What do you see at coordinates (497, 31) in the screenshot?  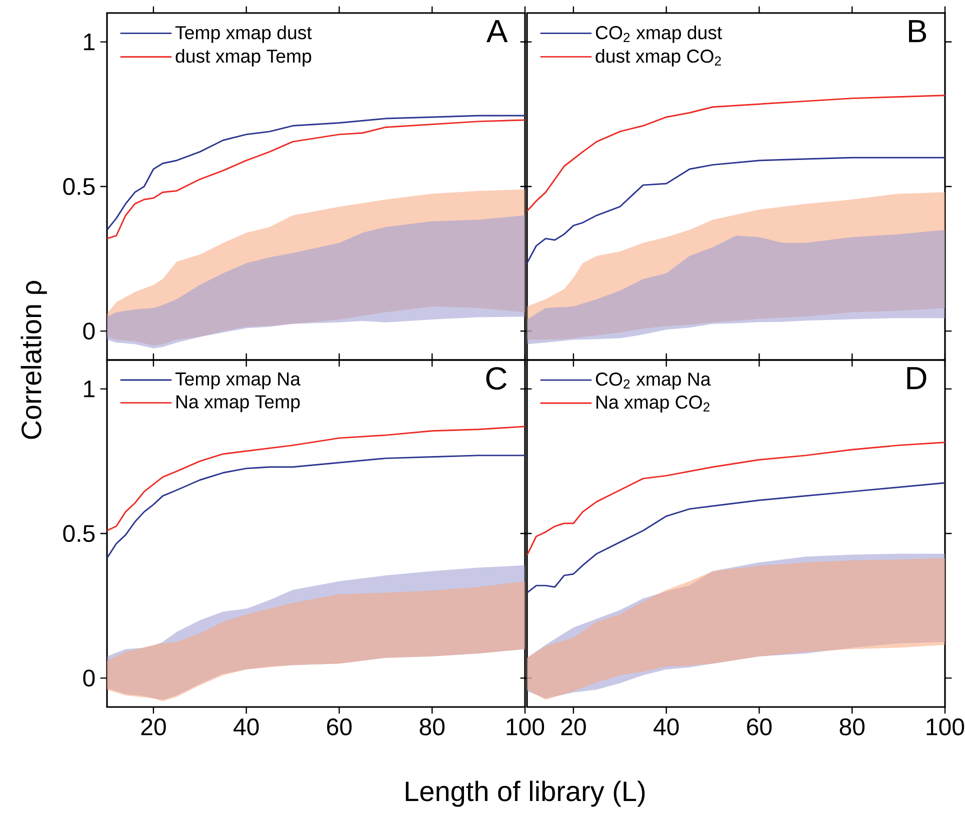 I see `chart-title: A` at bounding box center [497, 31].